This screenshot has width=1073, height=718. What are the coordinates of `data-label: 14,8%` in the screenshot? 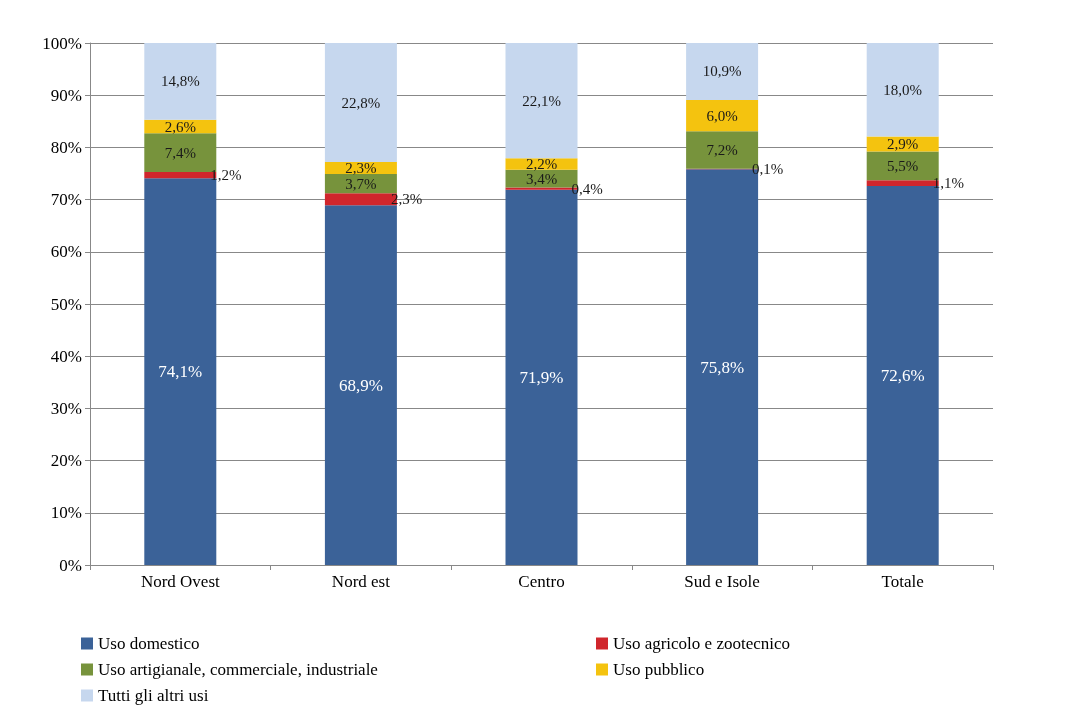 It's located at (180, 81).